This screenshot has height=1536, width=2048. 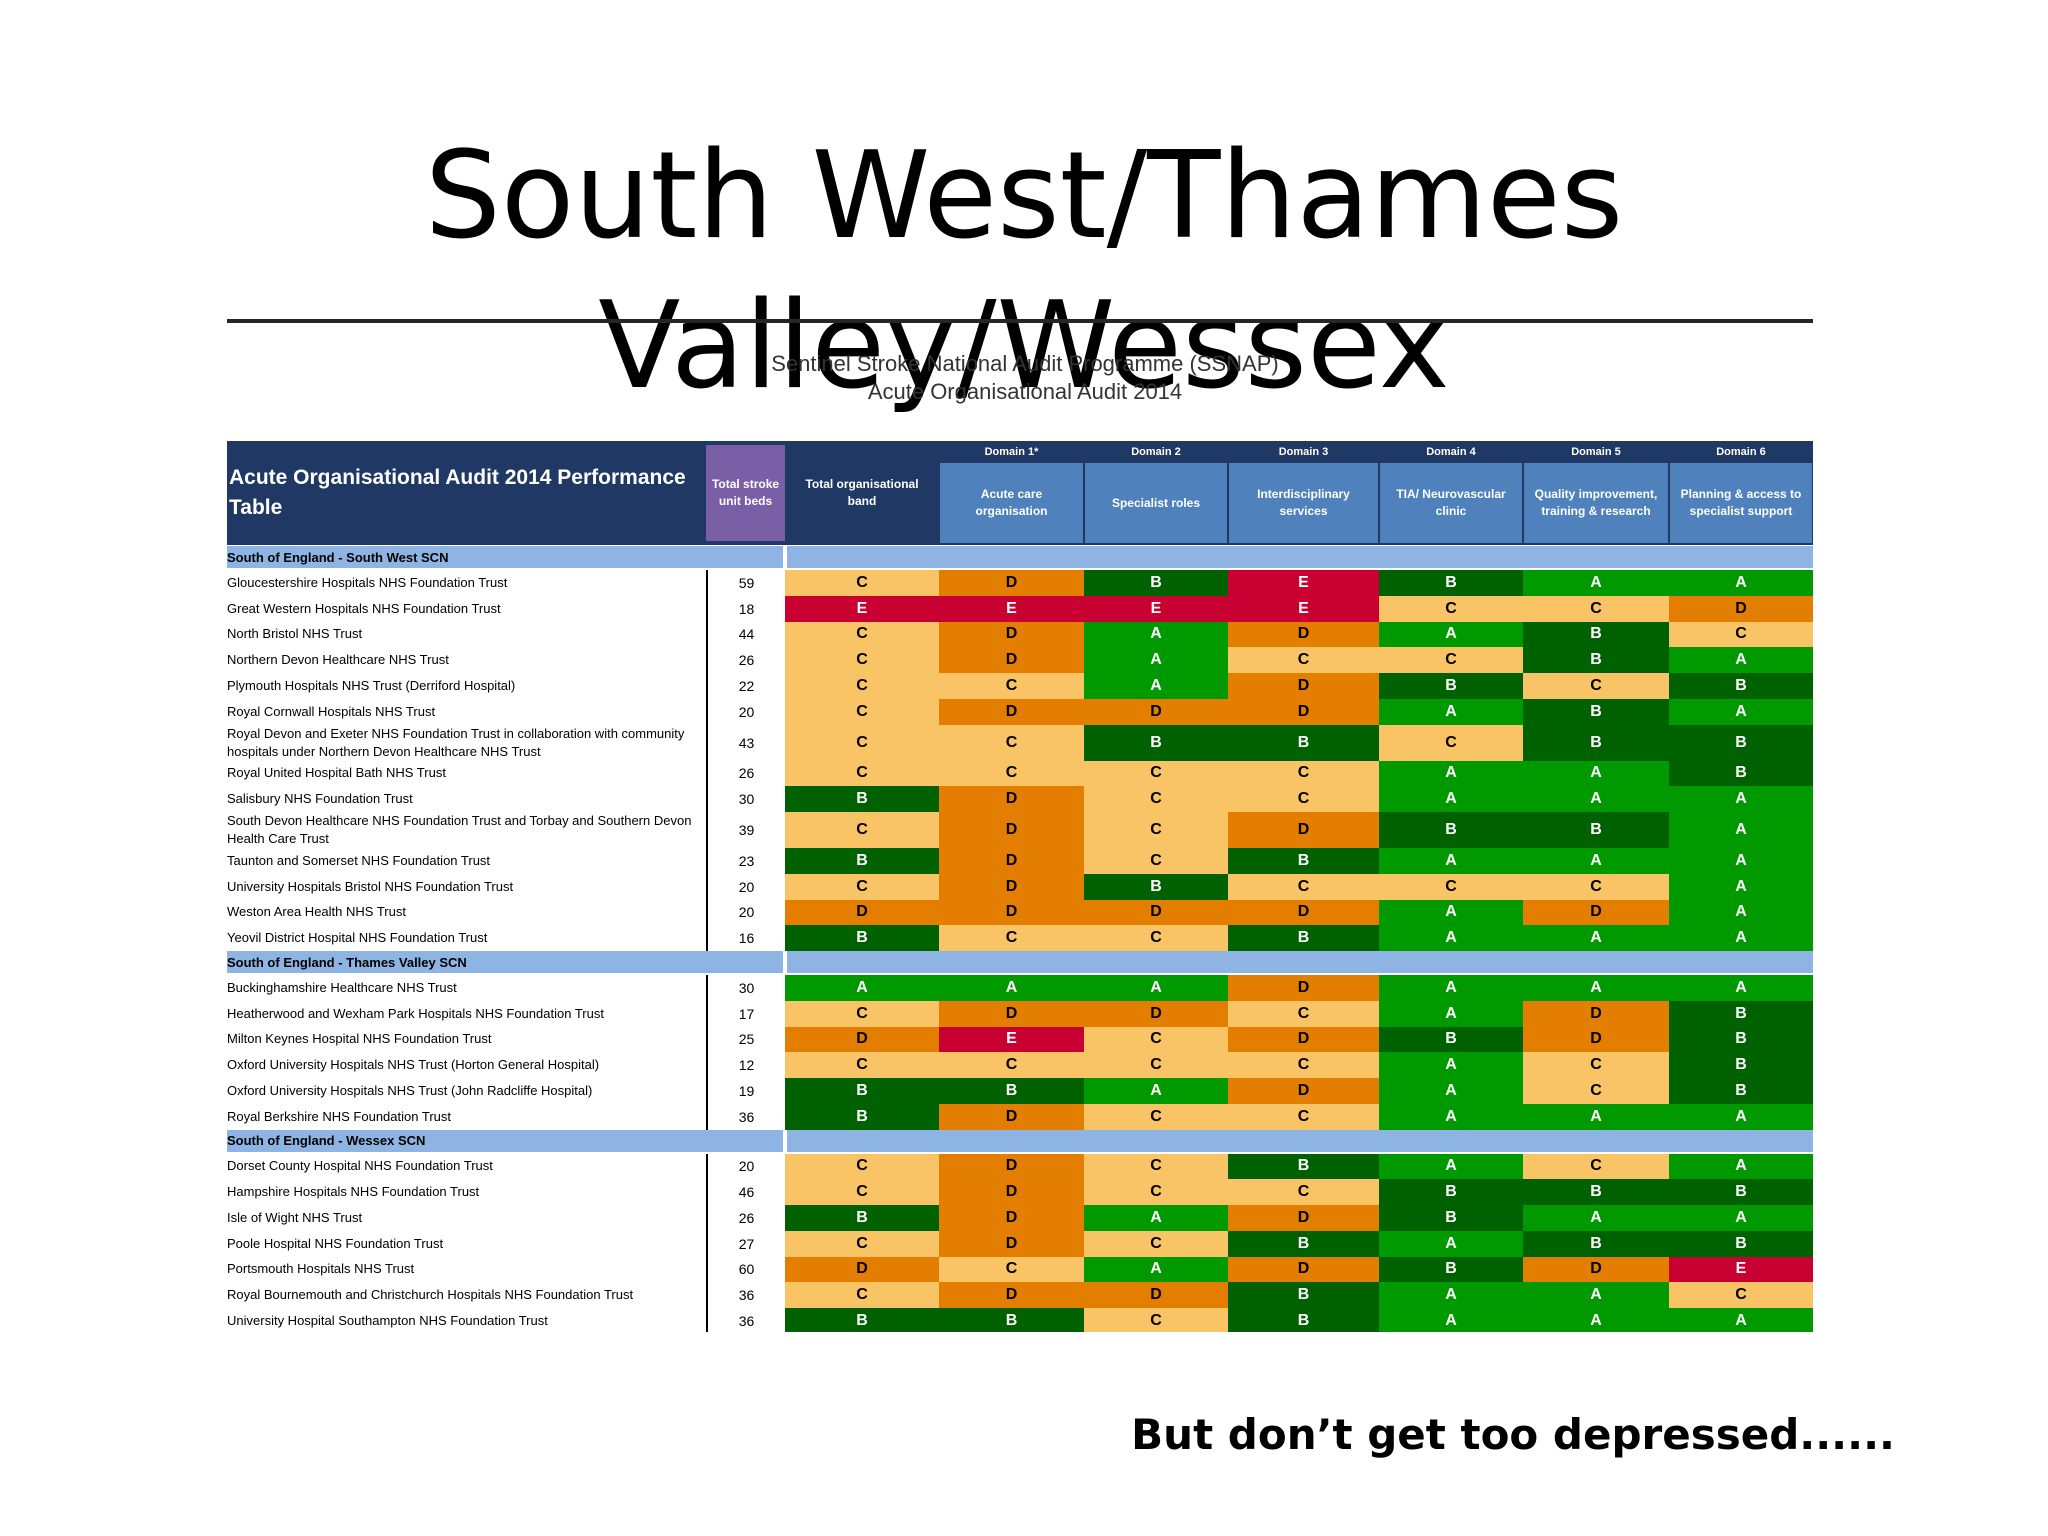 What do you see at coordinates (1156, 503) in the screenshot?
I see `domain-name-header: Specialist roles` at bounding box center [1156, 503].